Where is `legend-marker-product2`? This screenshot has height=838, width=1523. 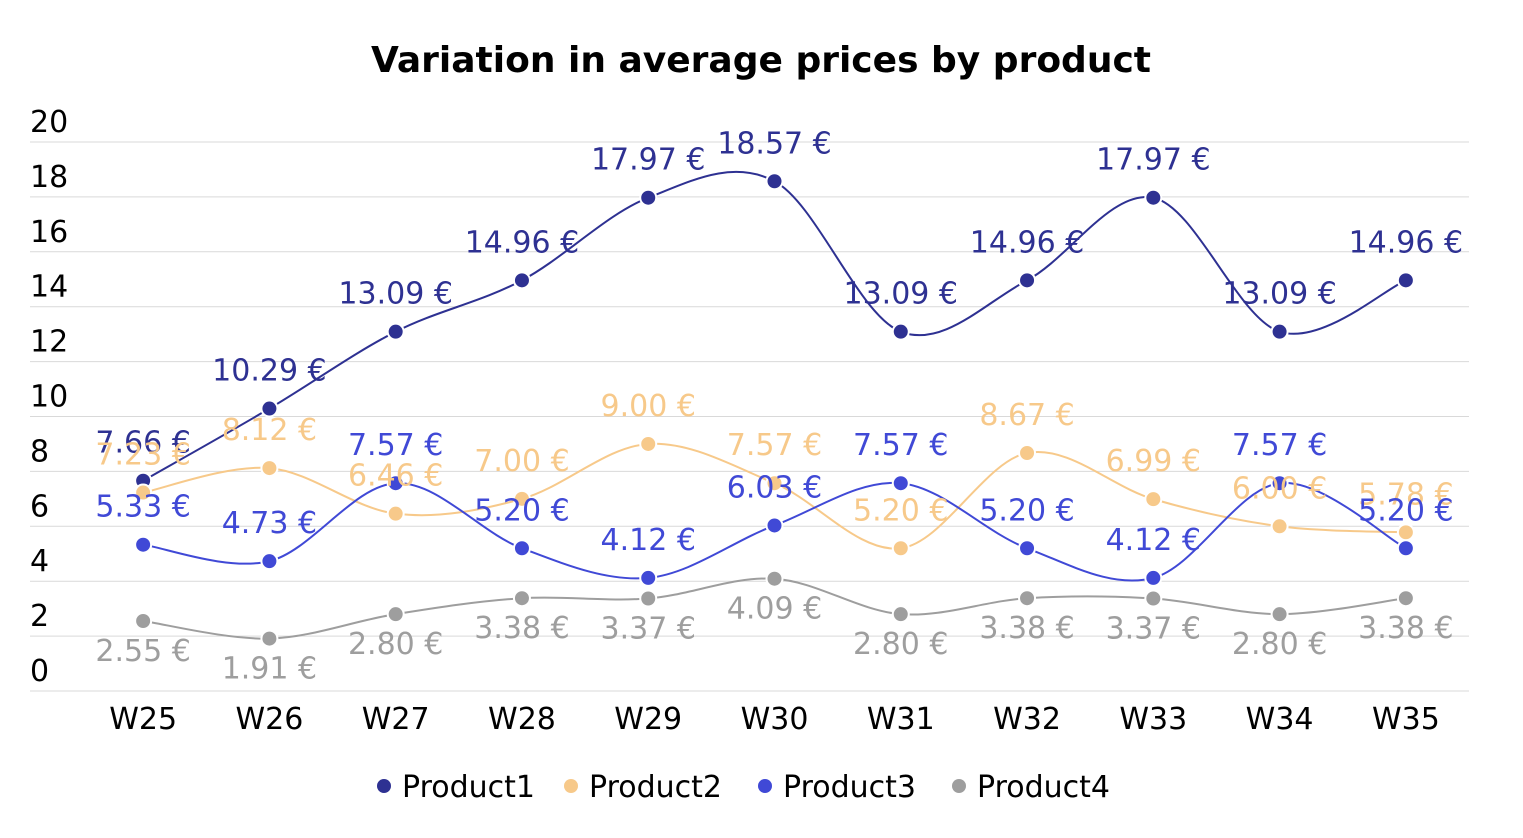 legend-marker-product2 is located at coordinates (571, 786).